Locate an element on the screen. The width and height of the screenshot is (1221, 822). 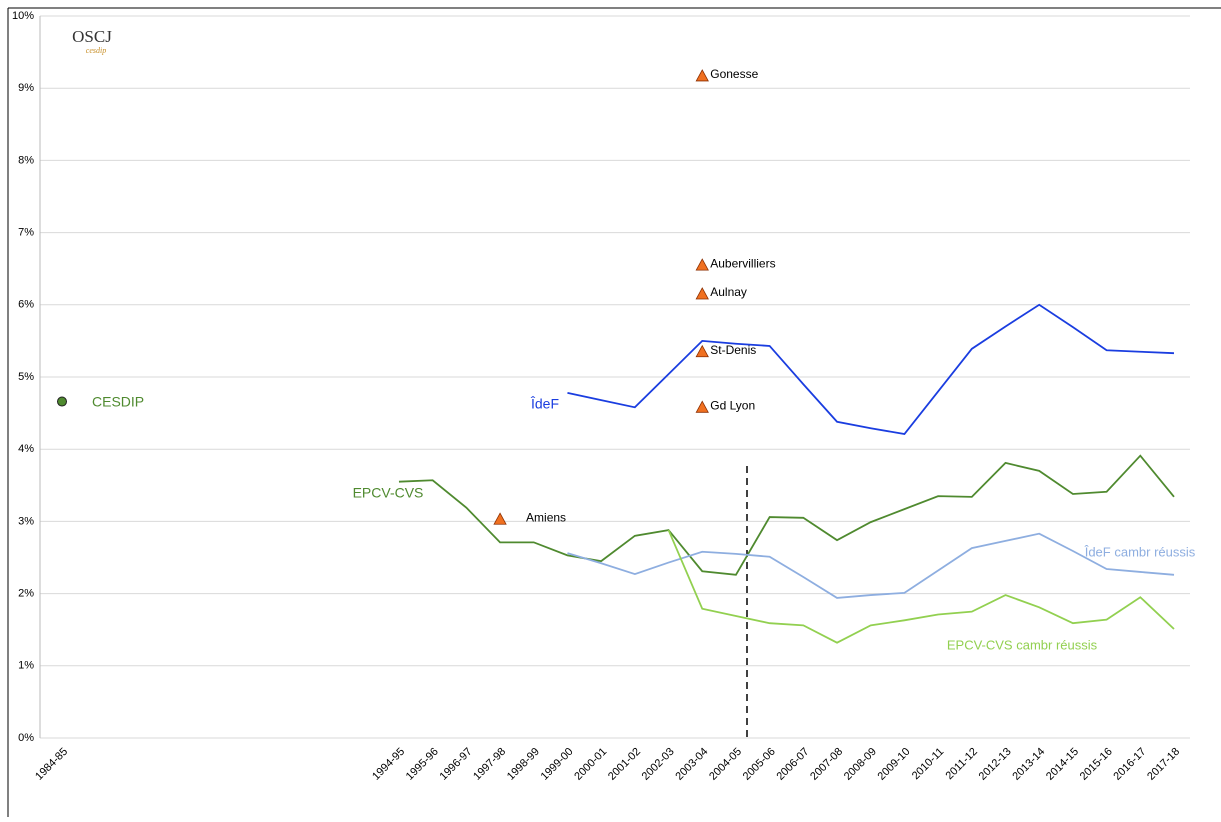
y-tick-label: 10% is located at coordinates (23, 16).